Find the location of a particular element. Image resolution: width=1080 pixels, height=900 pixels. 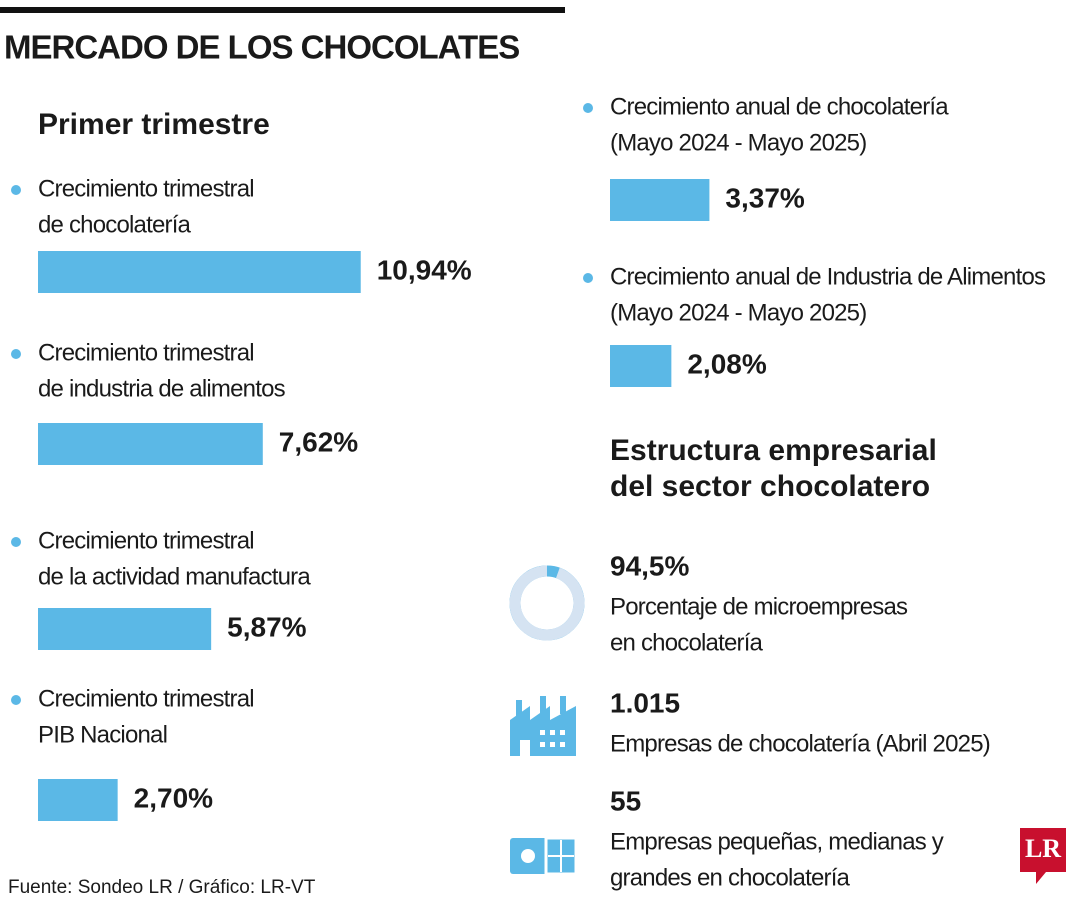

title: MERCADO DE LOS CHOCOLATES is located at coordinates (261, 47).